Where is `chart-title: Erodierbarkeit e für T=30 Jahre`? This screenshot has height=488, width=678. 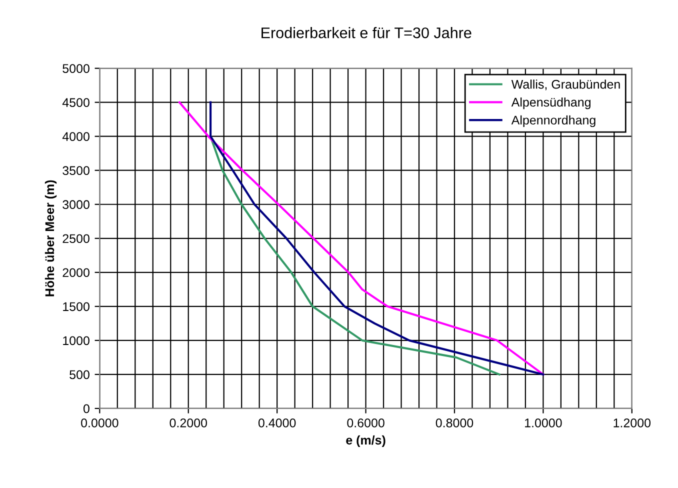
chart-title: Erodierbarkeit e für T=30 Jahre is located at coordinates (367, 32).